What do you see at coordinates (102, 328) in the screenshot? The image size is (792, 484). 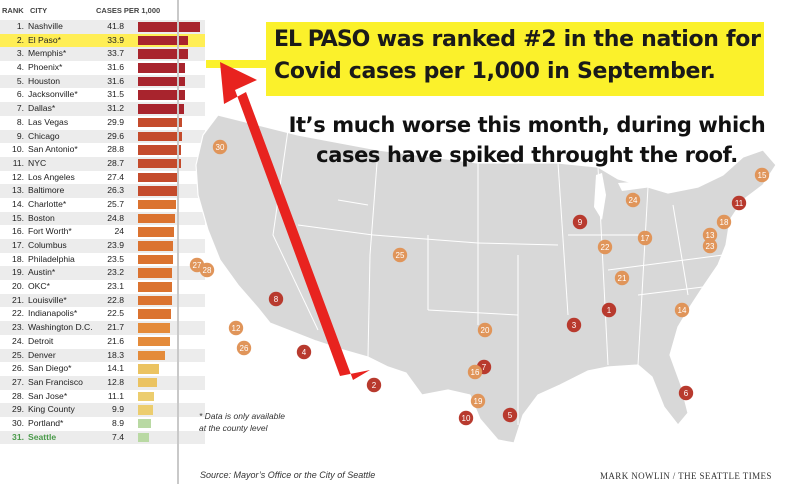 I see `table-row: 23. Washington D.C. 21.7` at bounding box center [102, 328].